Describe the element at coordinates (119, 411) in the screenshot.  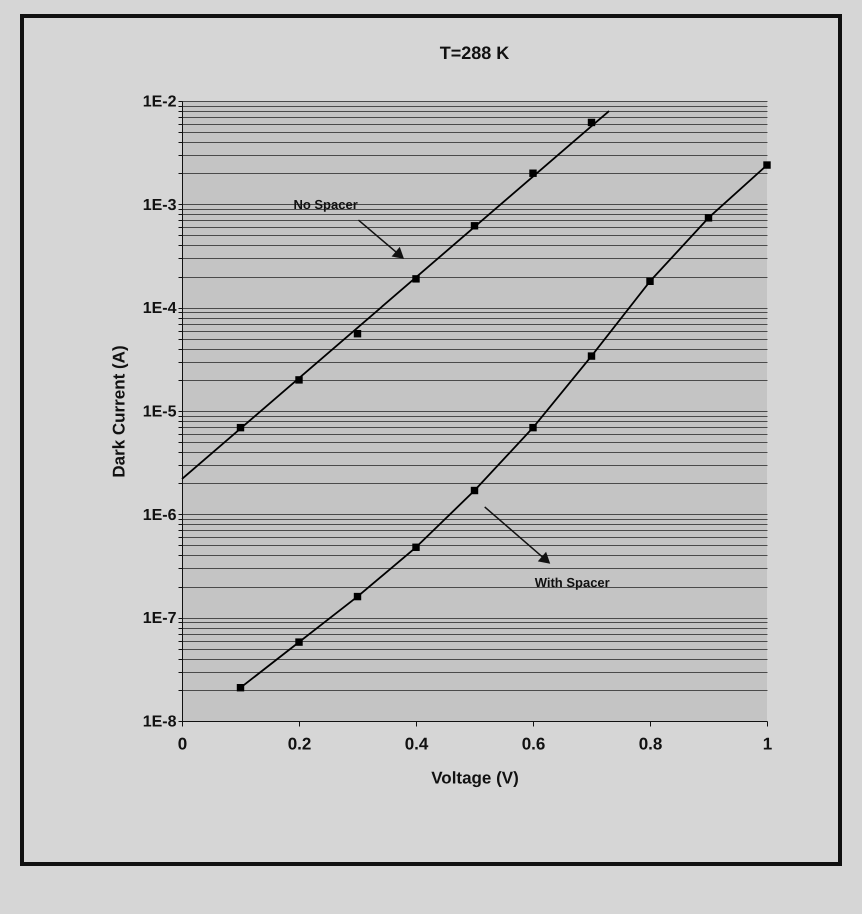
I see `y-axis-title: Dark Current (A)` at that location.